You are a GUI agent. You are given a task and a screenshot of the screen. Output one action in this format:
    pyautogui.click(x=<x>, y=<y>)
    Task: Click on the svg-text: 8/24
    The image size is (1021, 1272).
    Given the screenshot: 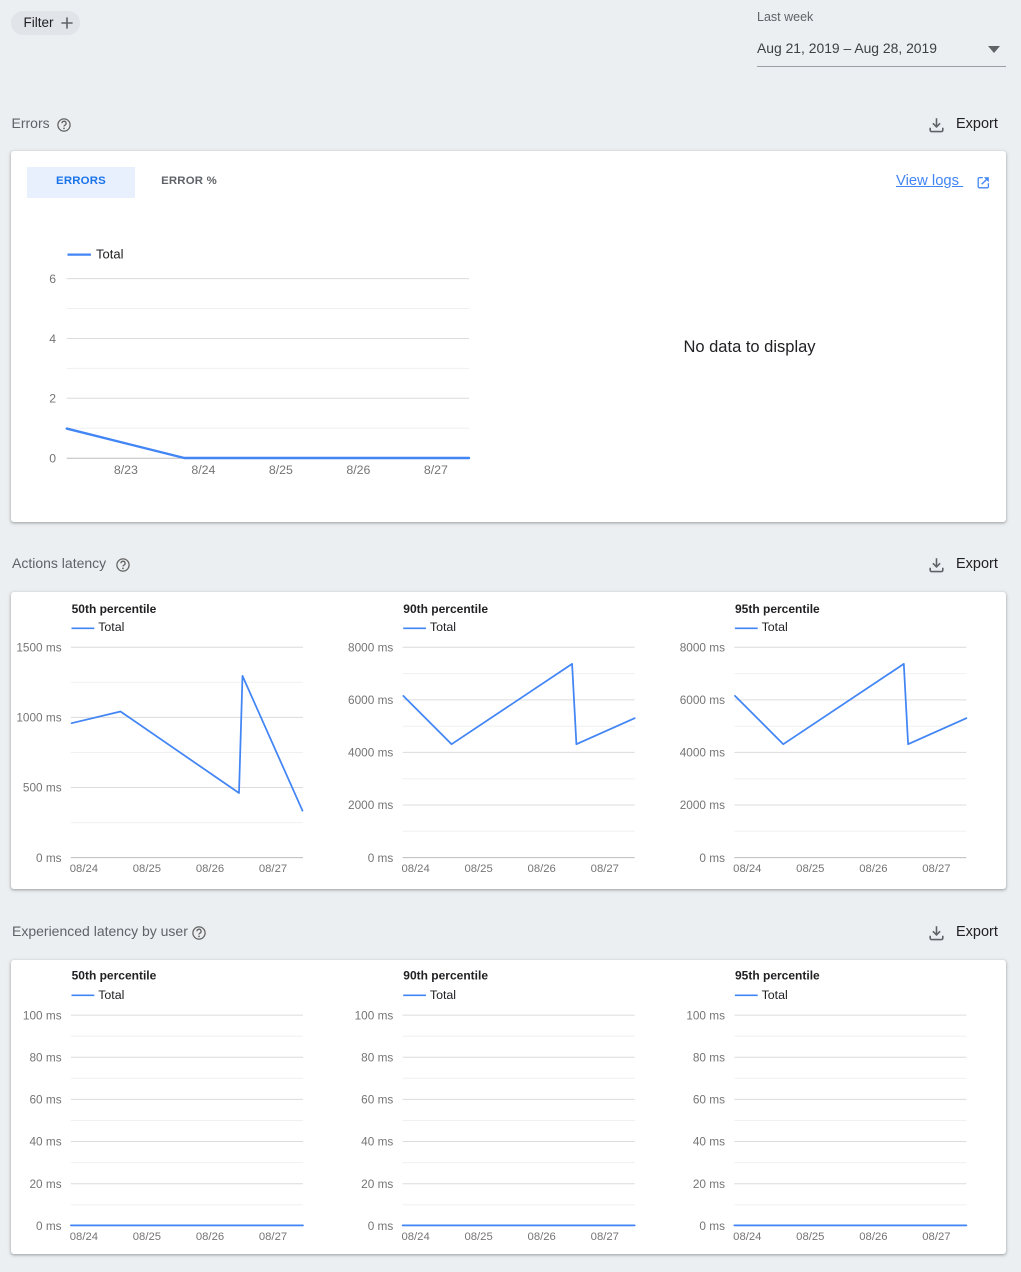 What is the action you would take?
    pyautogui.click(x=203, y=469)
    